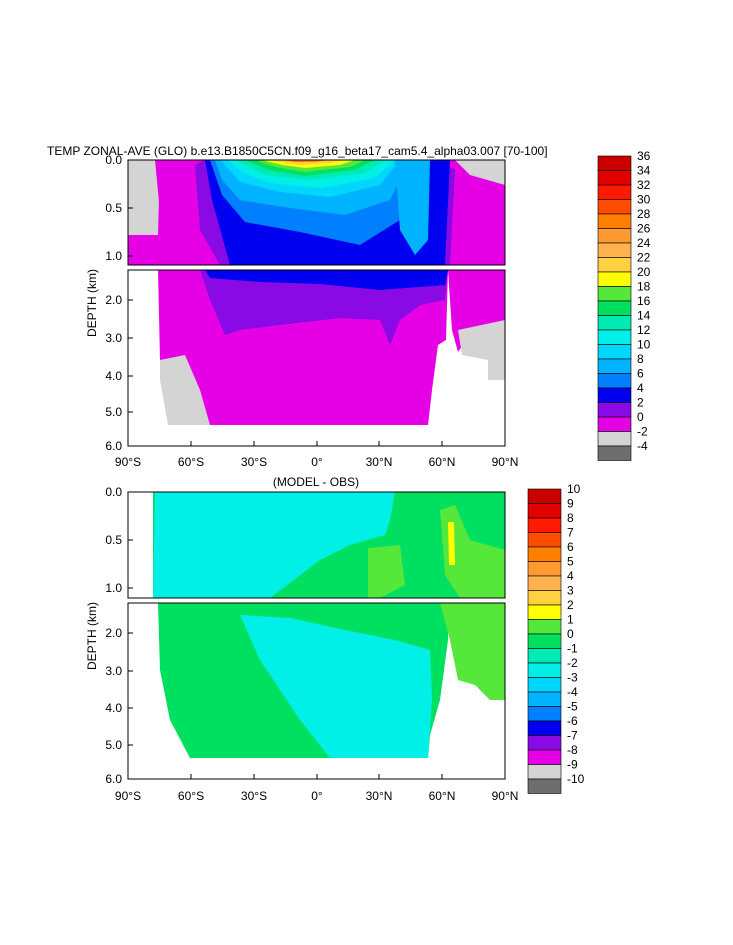 This screenshot has width=733, height=945. I want to click on colorbar-label: 34, so click(644, 171).